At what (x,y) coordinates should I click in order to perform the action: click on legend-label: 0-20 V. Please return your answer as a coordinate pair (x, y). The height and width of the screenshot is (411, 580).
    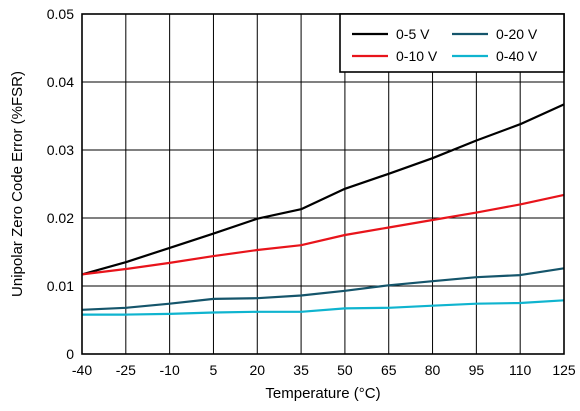
    Looking at the image, I should click on (517, 34).